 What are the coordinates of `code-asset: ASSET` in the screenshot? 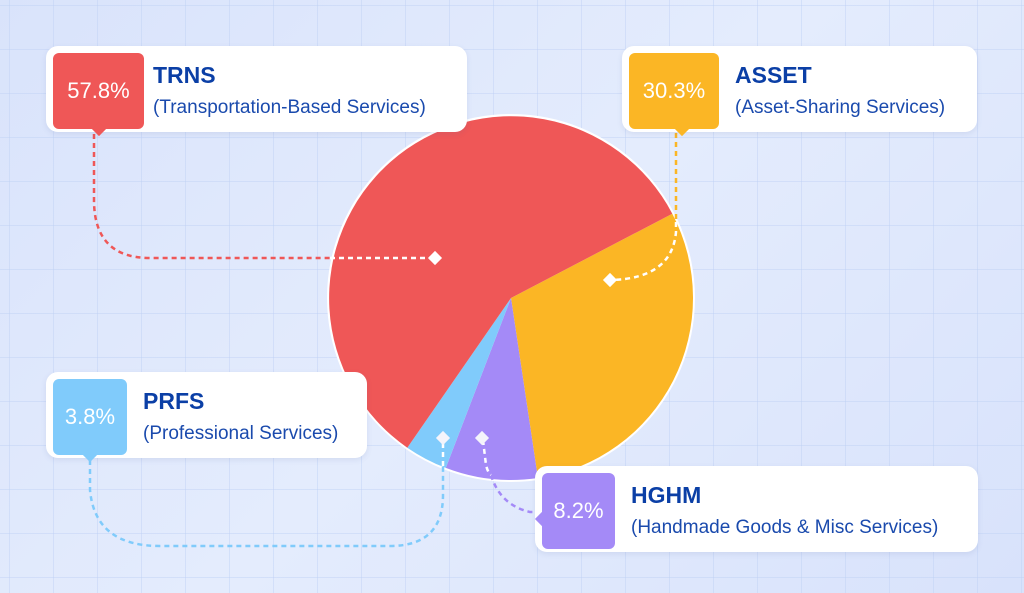 It's located at (773, 75).